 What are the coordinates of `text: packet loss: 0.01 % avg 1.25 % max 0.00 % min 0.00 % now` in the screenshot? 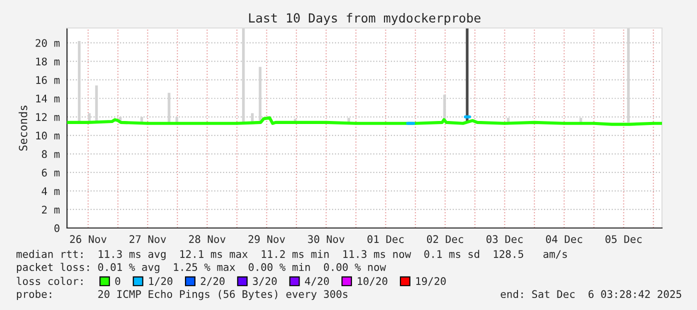 It's located at (201, 268).